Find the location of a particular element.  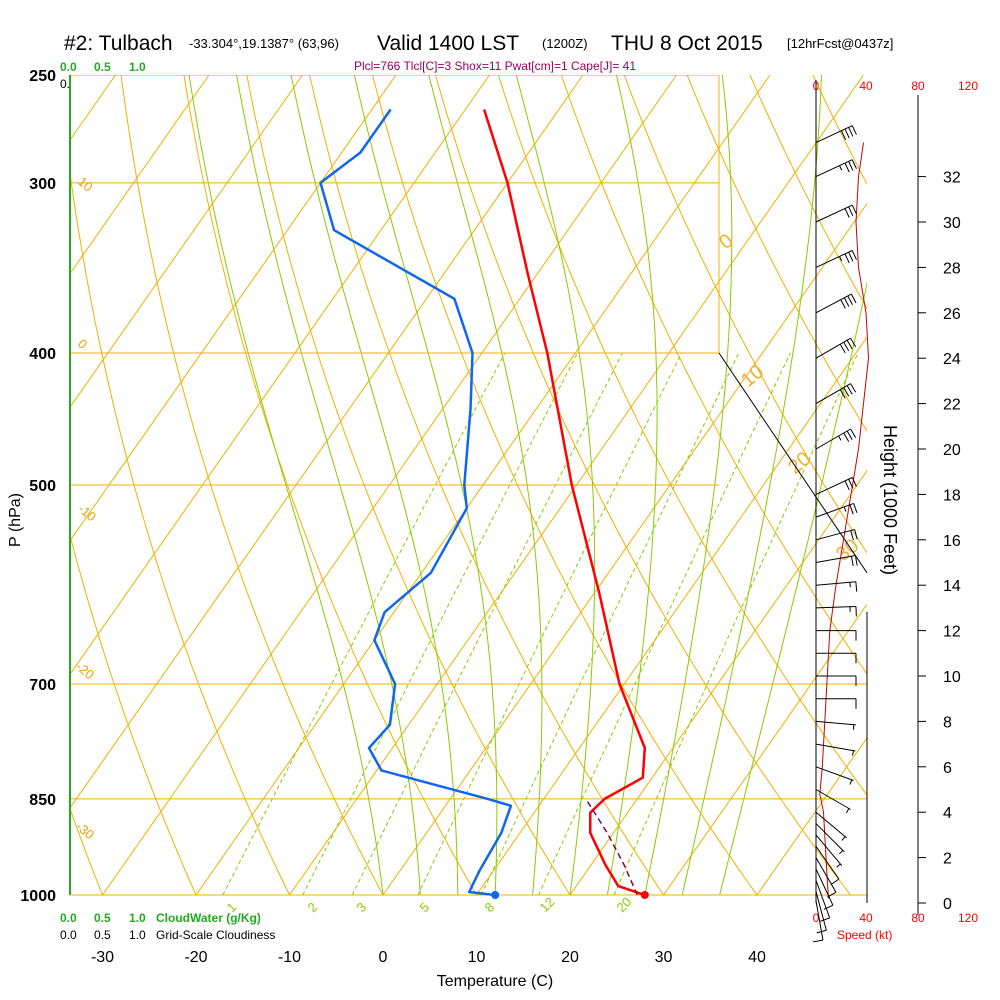

temperature-line is located at coordinates (564, 503).